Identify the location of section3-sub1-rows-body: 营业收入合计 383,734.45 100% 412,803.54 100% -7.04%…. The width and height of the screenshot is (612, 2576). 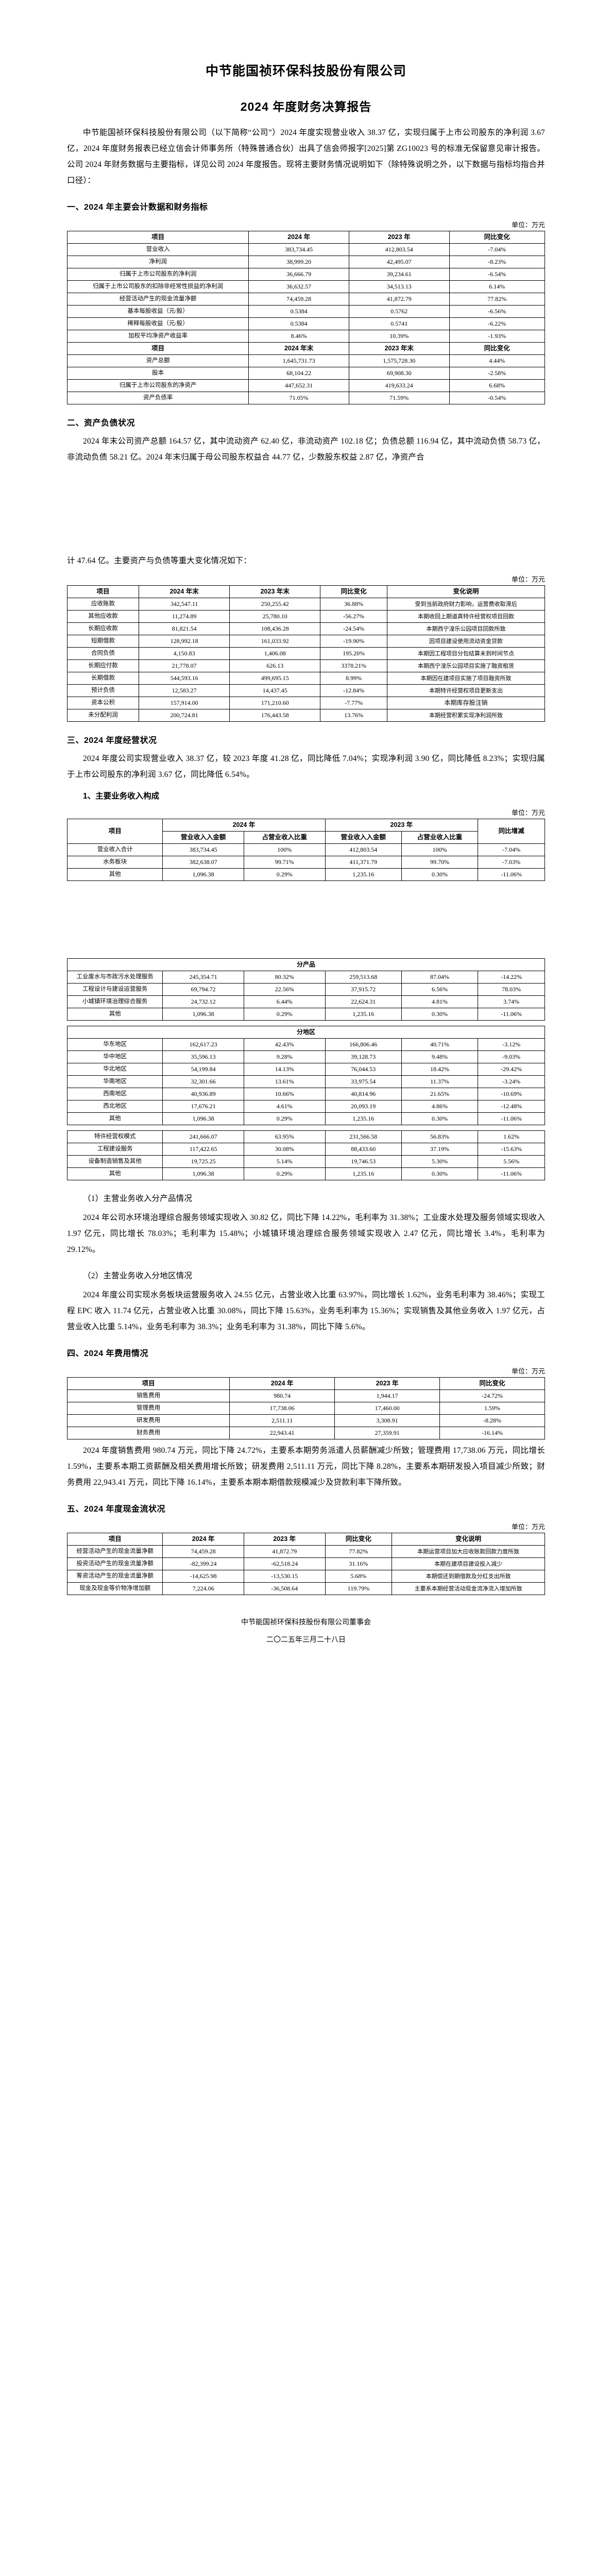
(305, 862).